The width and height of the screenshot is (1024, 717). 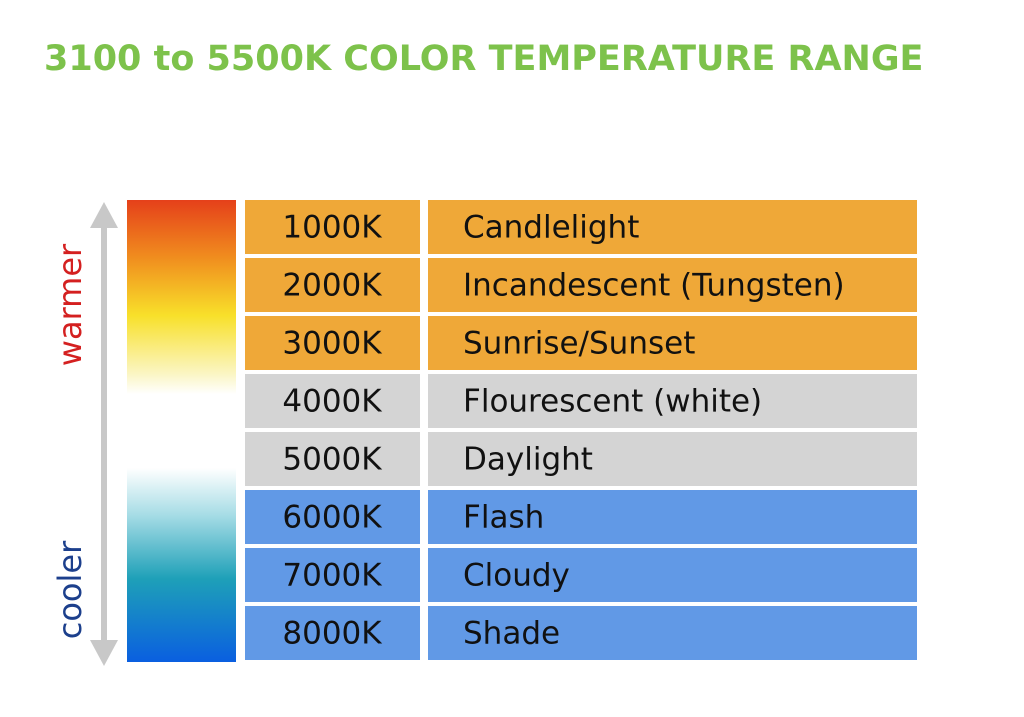 What do you see at coordinates (483, 59) in the screenshot?
I see `title: 3100 to 5500K COLOR TEMPERATURE RANGE` at bounding box center [483, 59].